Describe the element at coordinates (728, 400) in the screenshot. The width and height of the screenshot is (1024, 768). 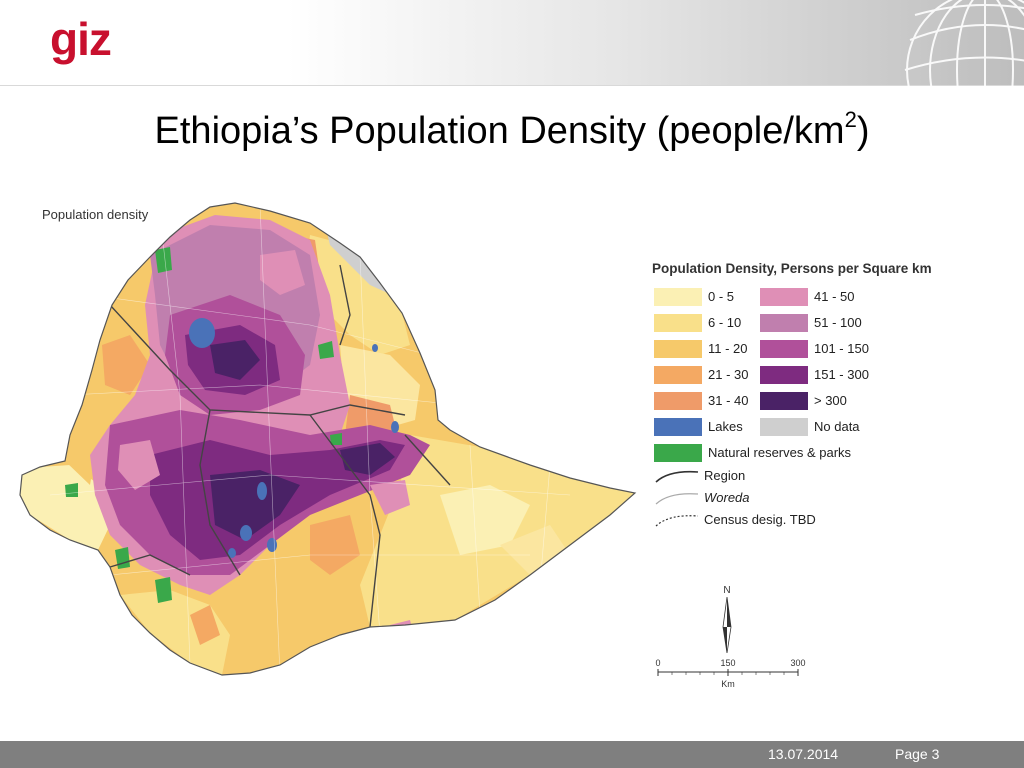
I see `legend-label: 31 - 40` at that location.